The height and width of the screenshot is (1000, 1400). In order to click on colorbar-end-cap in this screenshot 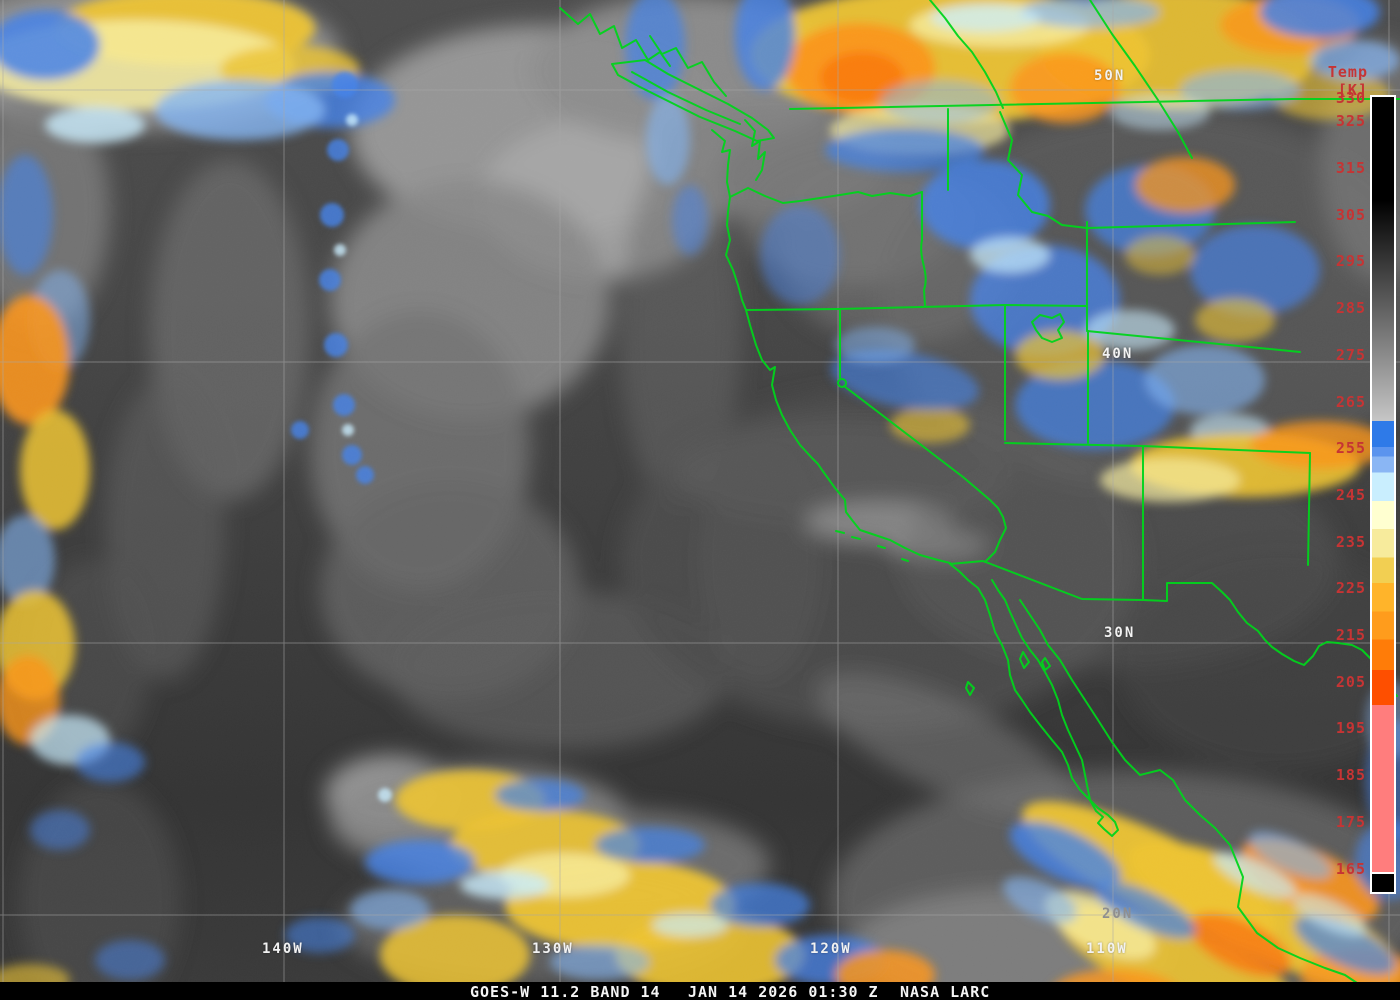, I will do `click(1383, 882)`.